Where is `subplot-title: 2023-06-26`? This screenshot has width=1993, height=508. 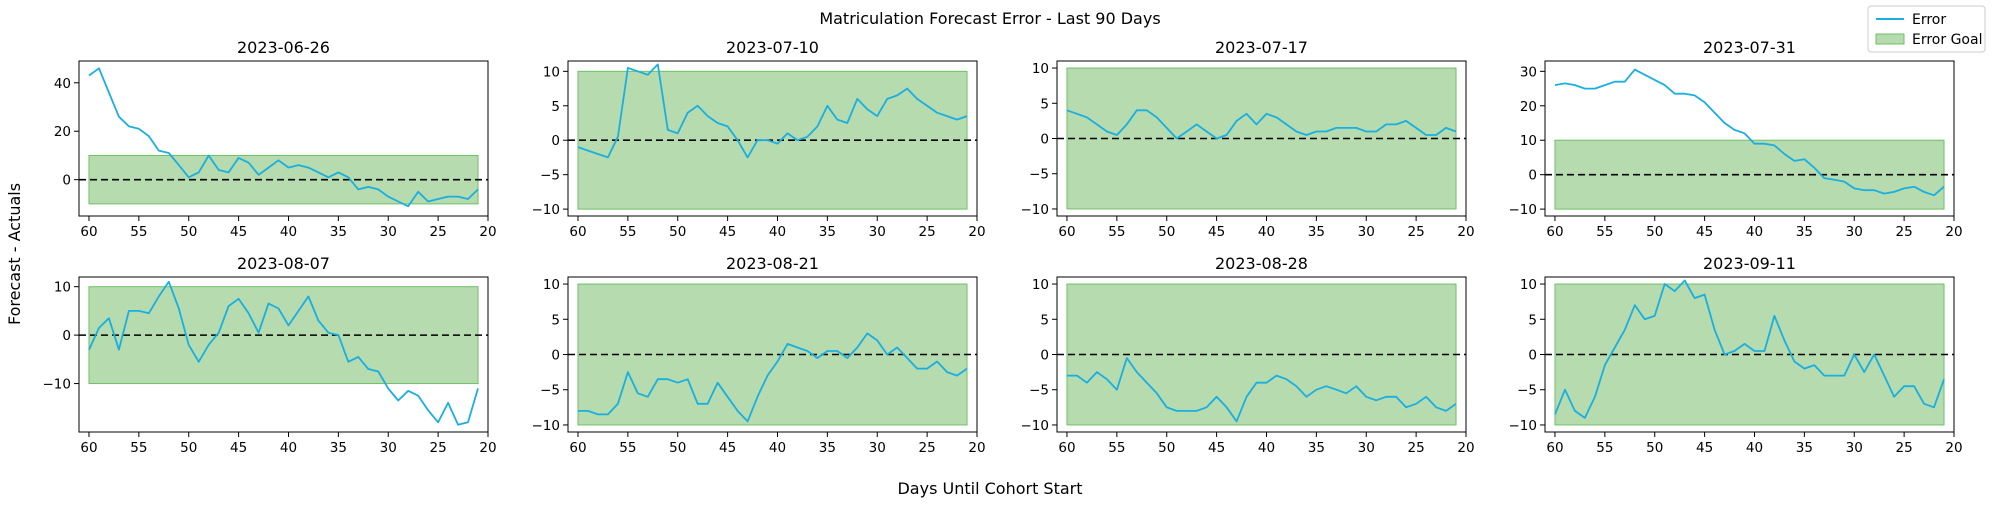 subplot-title: 2023-06-26 is located at coordinates (283, 47).